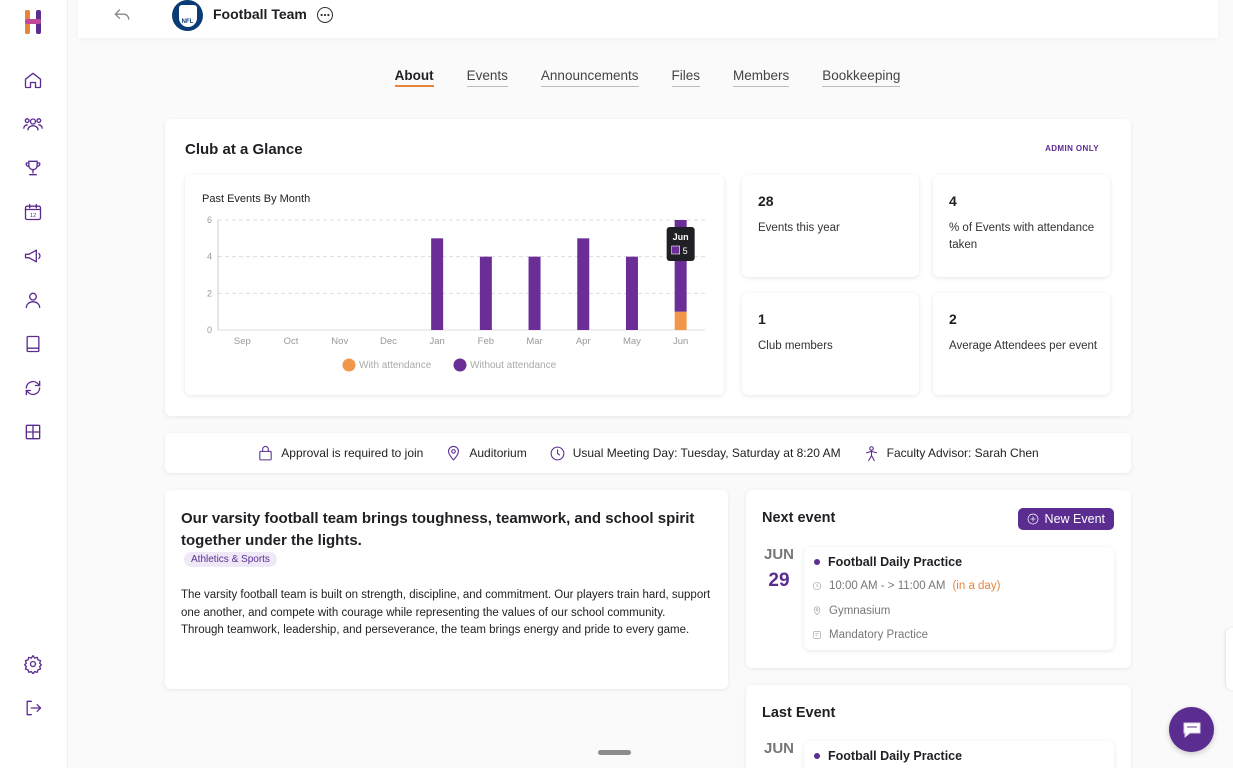  What do you see at coordinates (33, 124) in the screenshot?
I see `groups-icon` at bounding box center [33, 124].